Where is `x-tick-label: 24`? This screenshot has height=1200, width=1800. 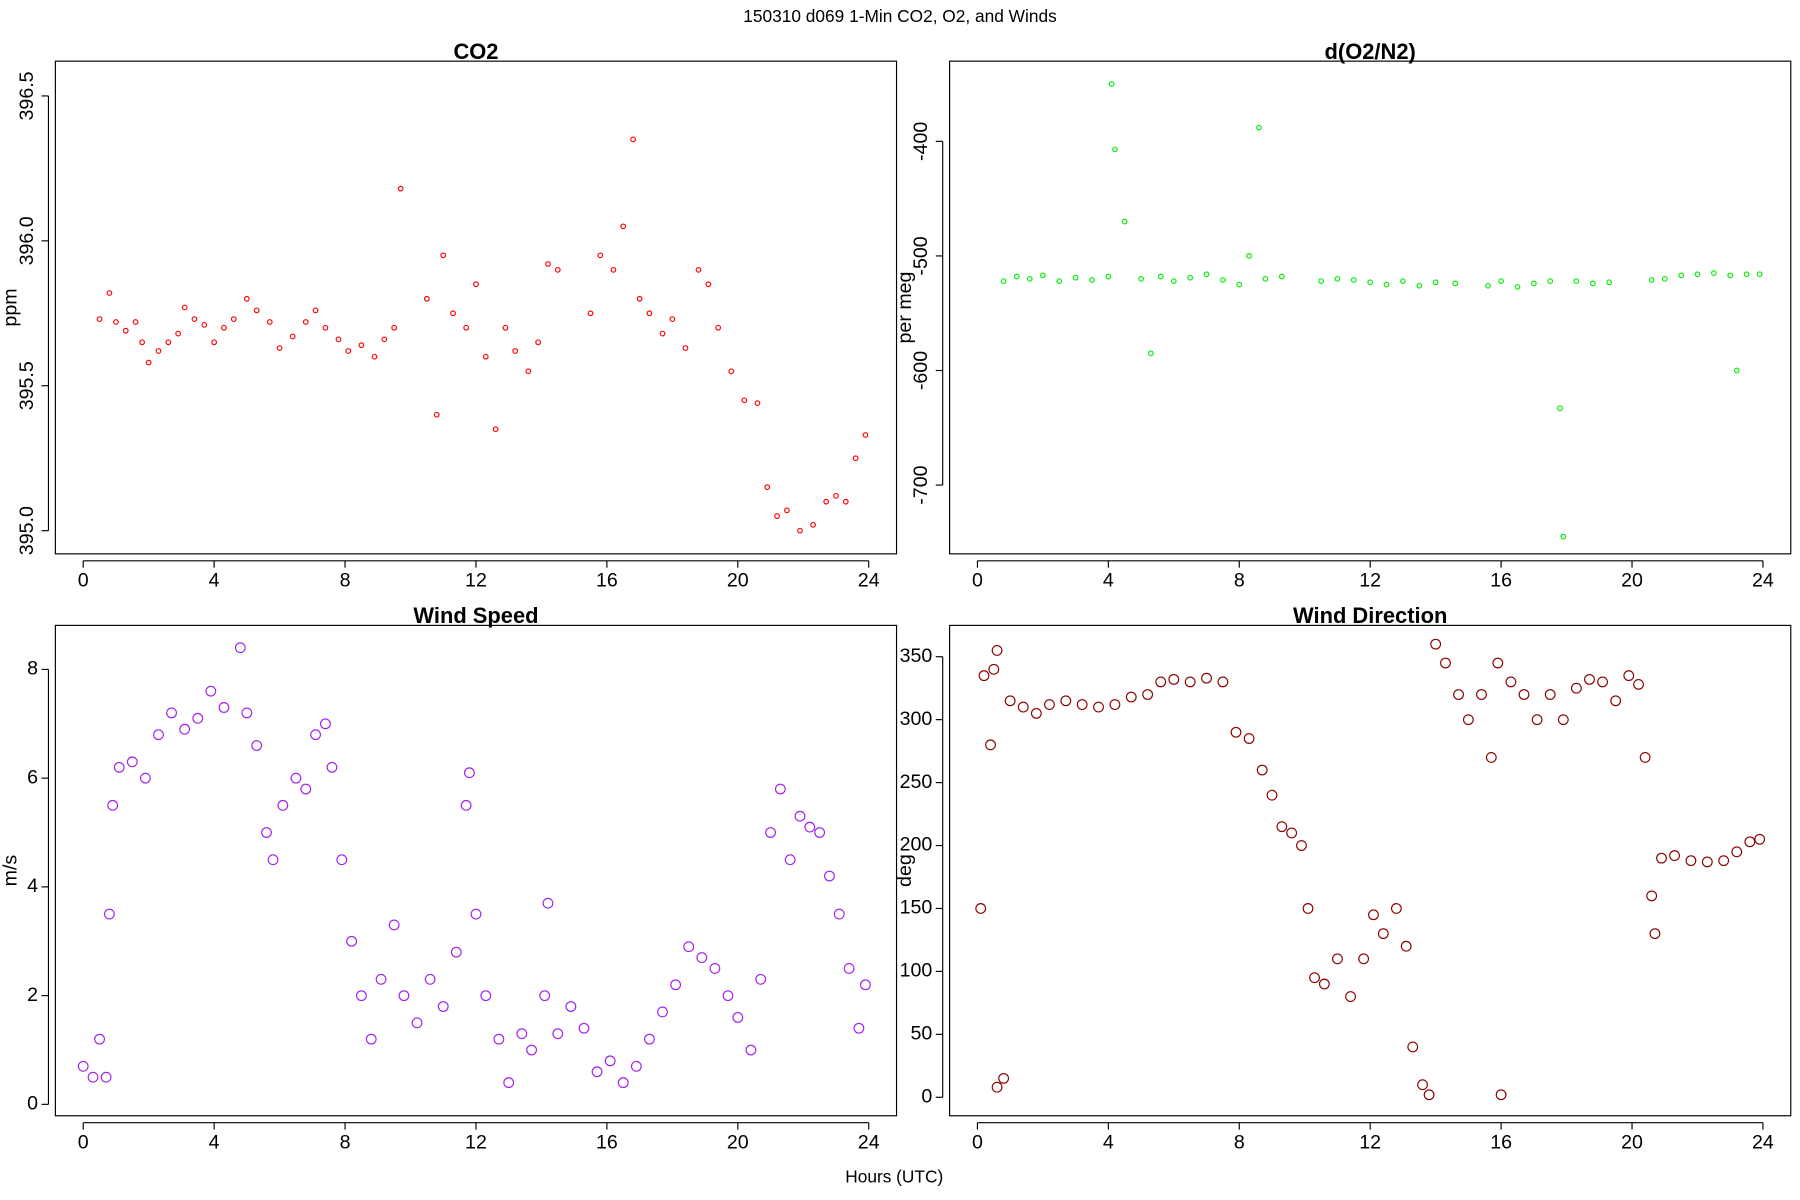
x-tick-label: 24 is located at coordinates (1763, 1143).